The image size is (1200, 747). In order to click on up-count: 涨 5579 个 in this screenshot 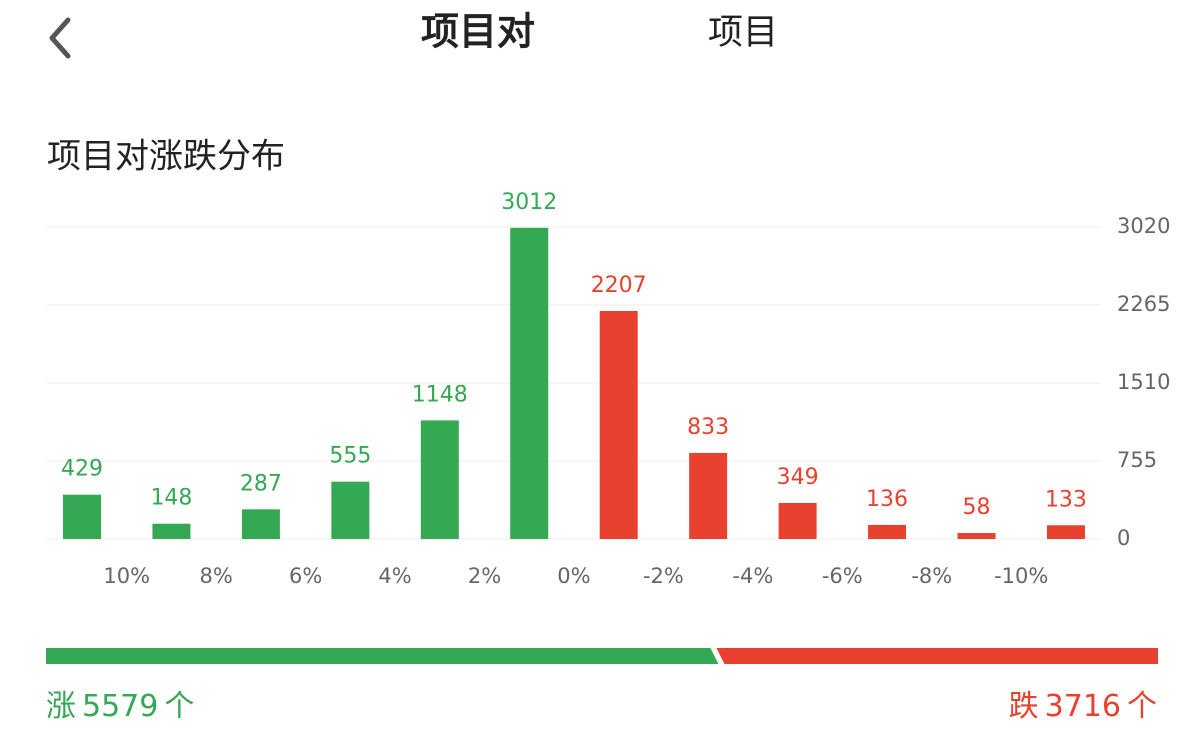, I will do `click(120, 706)`.